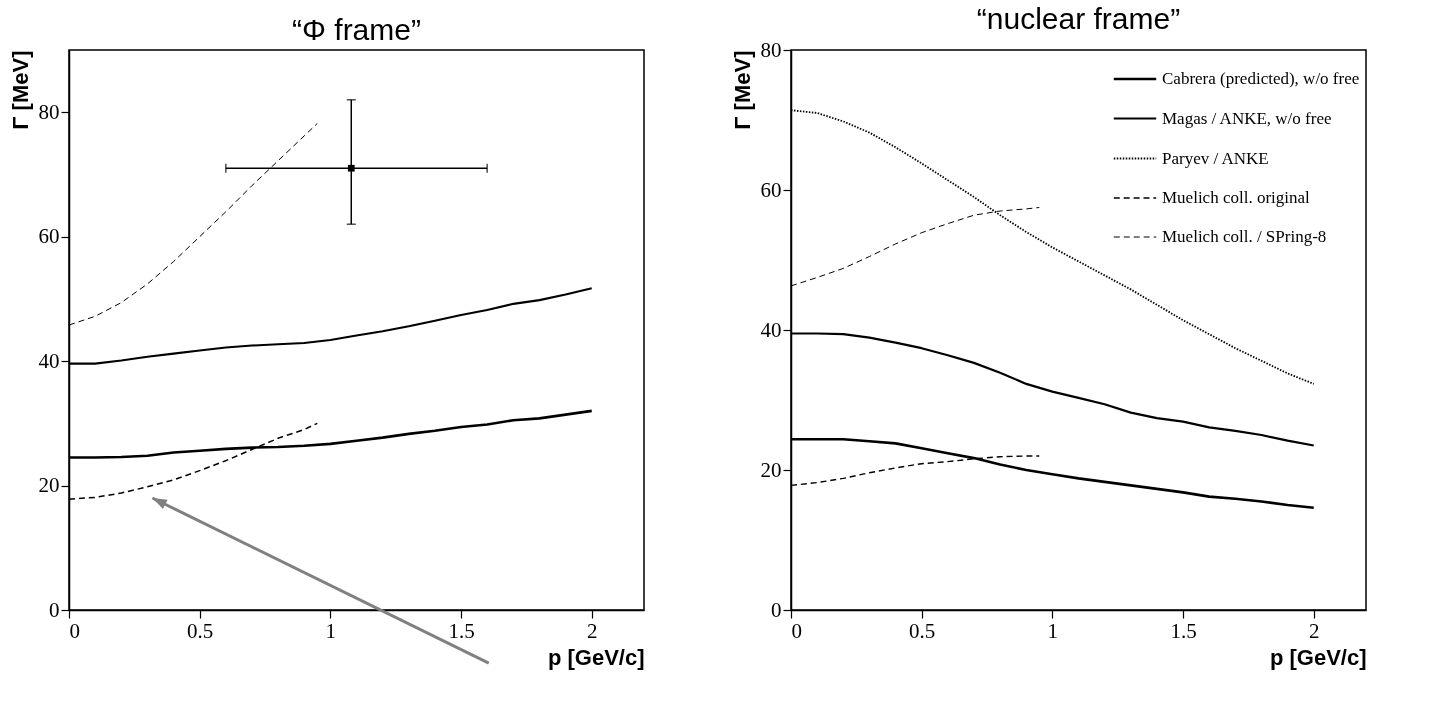 The width and height of the screenshot is (1437, 716). What do you see at coordinates (1215, 158) in the screenshot?
I see `legend-label: Paryev / ANKE` at bounding box center [1215, 158].